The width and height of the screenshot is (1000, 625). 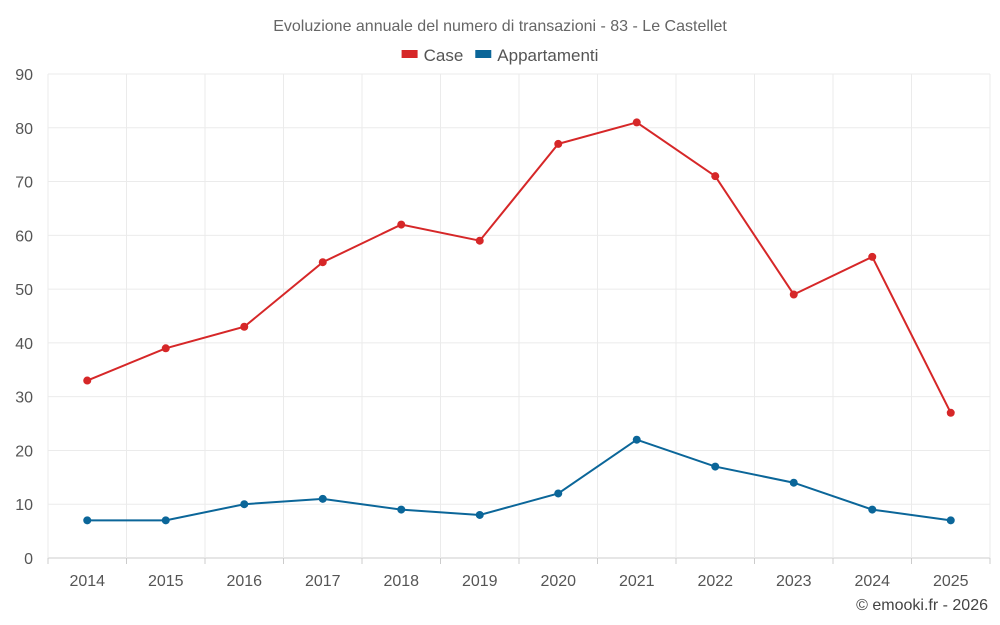 What do you see at coordinates (637, 581) in the screenshot?
I see `x-tick-label: 2021` at bounding box center [637, 581].